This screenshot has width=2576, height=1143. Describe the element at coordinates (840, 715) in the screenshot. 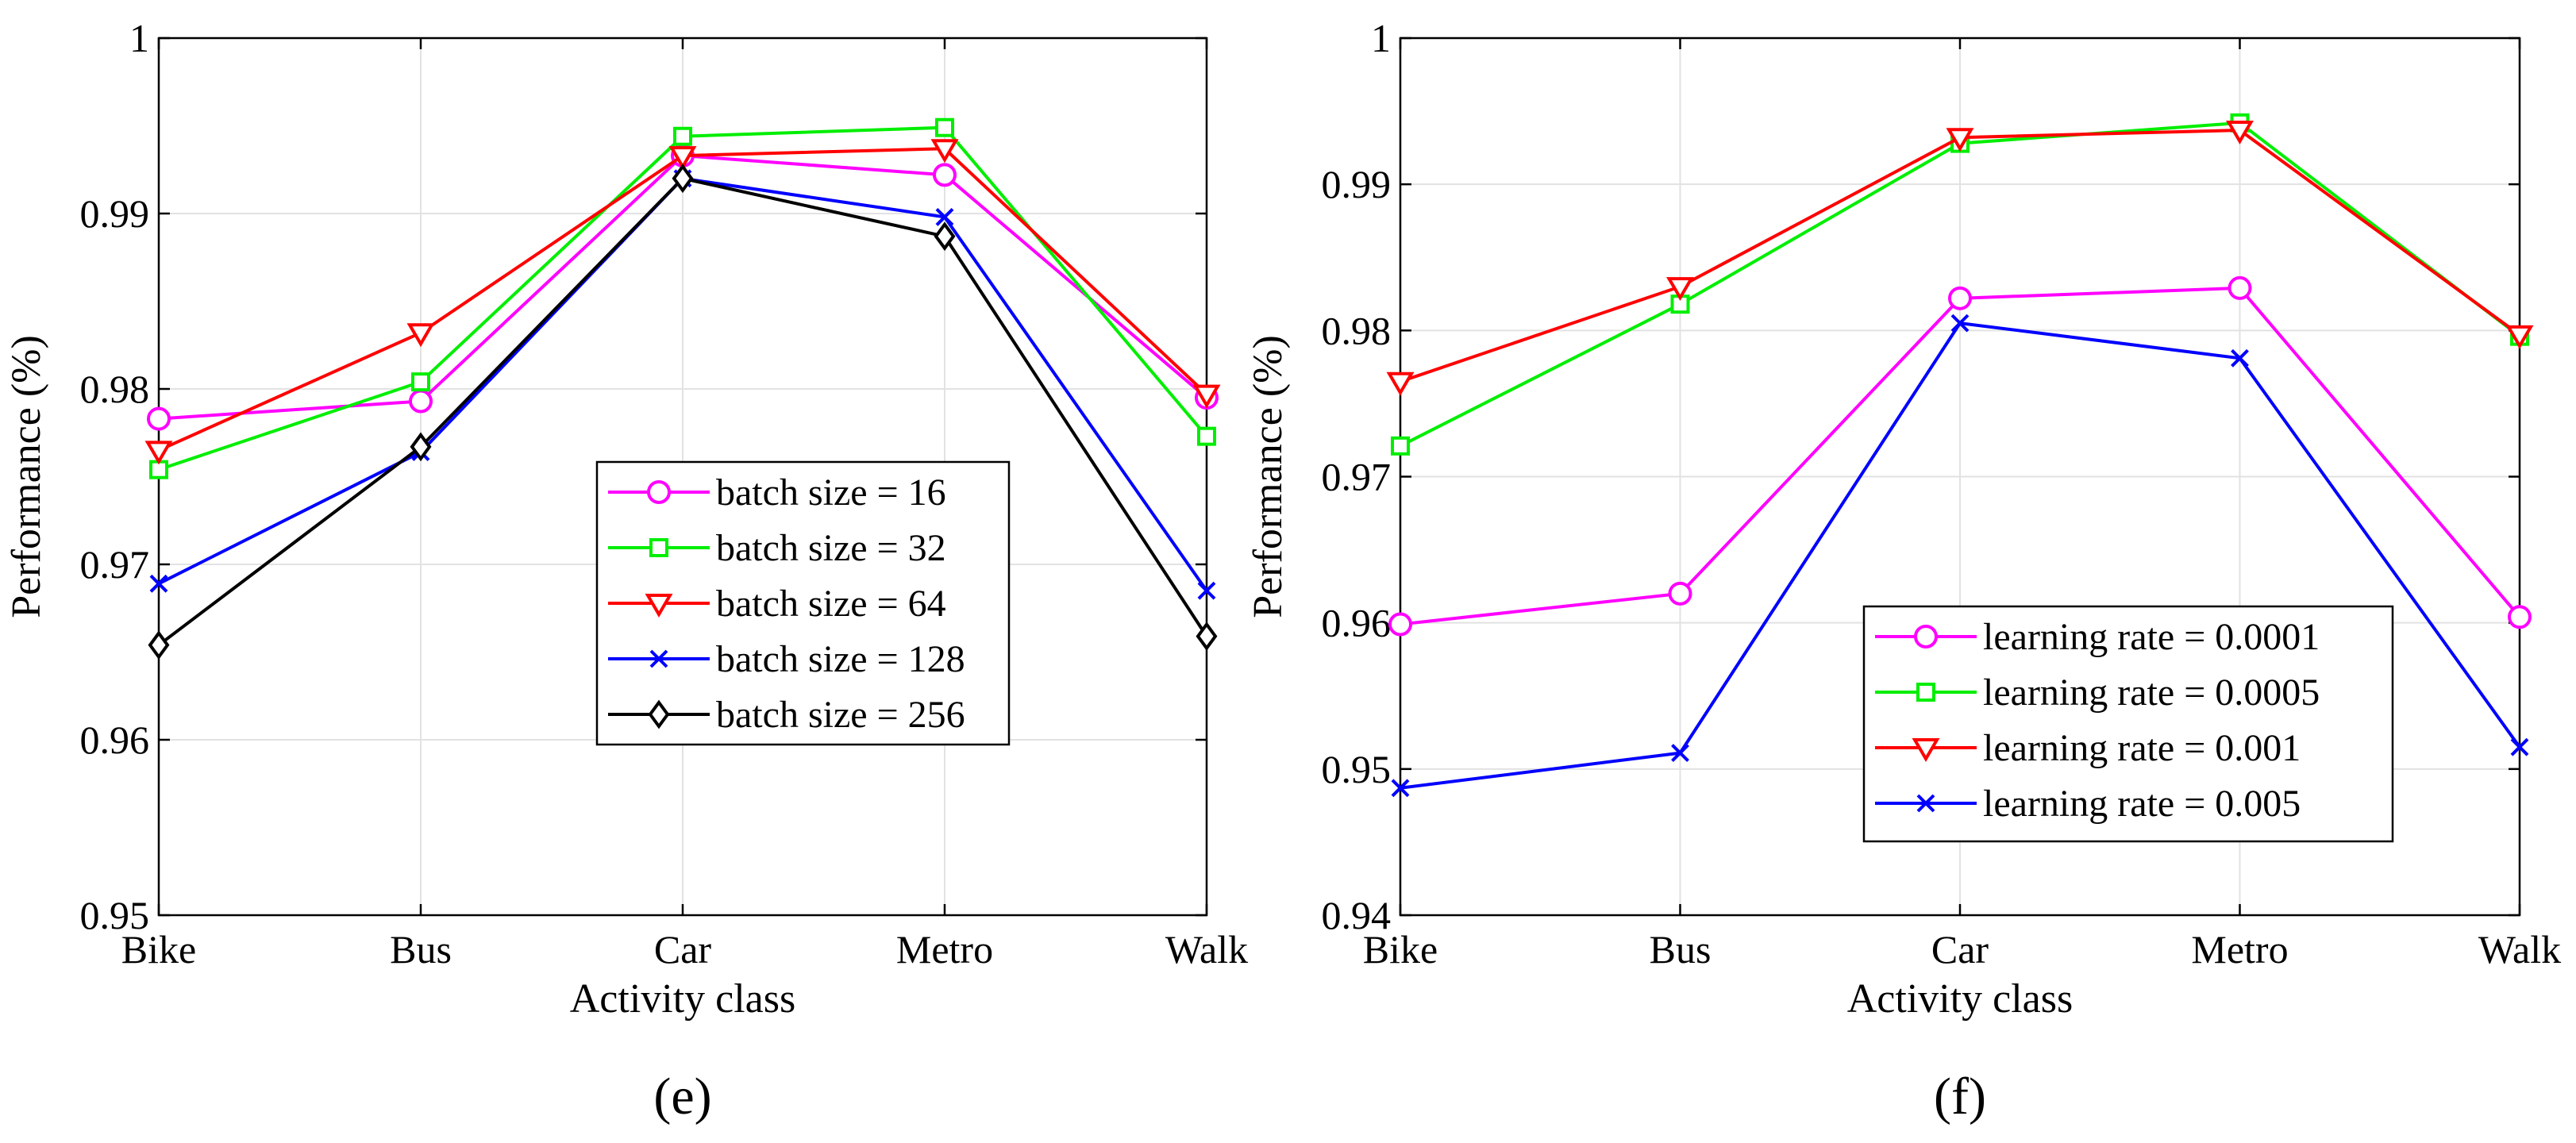

I see `legend-label: batch size = 256` at that location.